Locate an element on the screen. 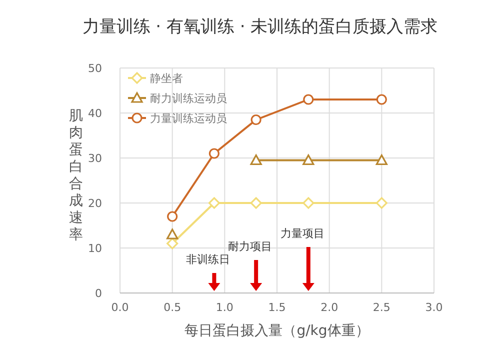  x-tick-label: 2.0 is located at coordinates (329, 307).